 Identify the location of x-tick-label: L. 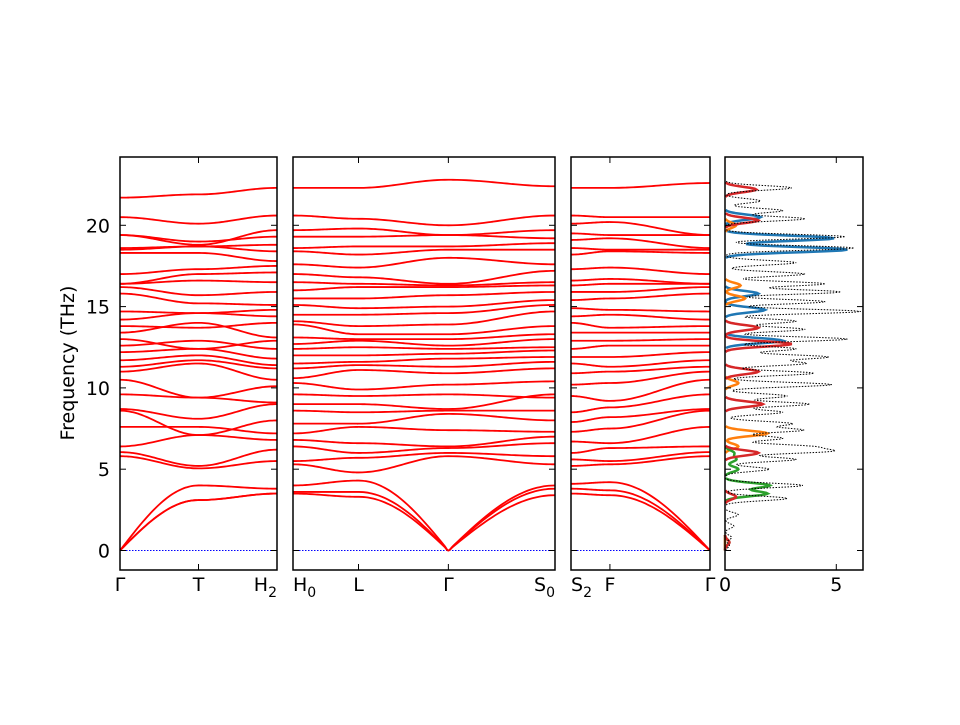
(358, 585).